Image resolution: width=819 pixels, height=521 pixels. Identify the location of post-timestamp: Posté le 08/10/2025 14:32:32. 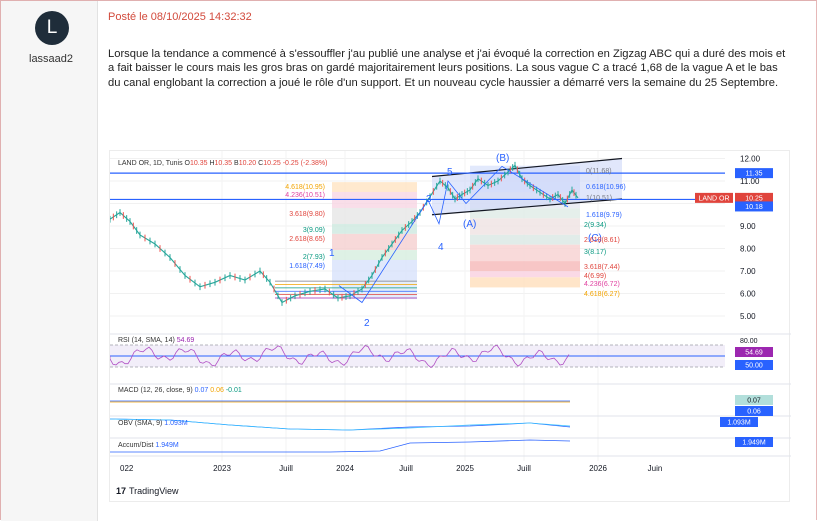
(180, 17).